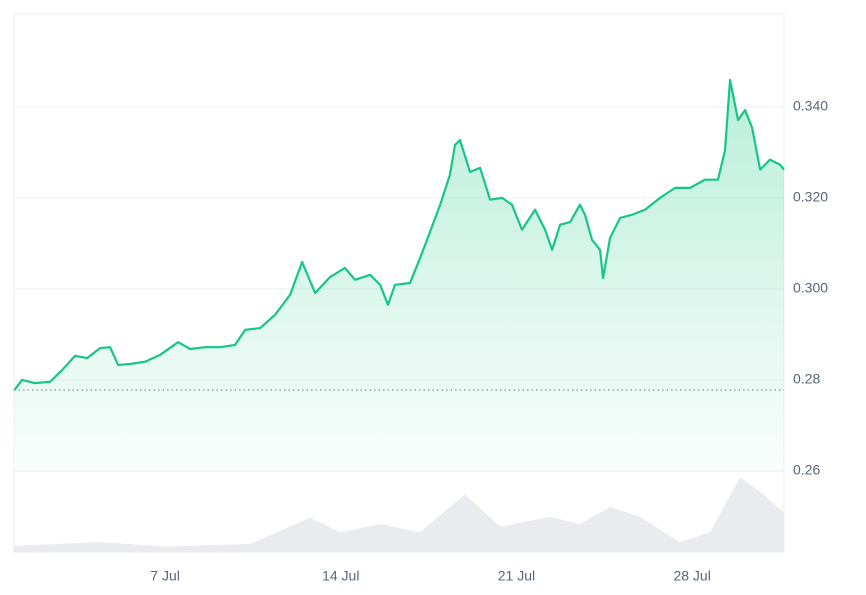 The width and height of the screenshot is (866, 595). Describe the element at coordinates (516, 576) in the screenshot. I see `x-tick-label: 21 Jul` at that location.